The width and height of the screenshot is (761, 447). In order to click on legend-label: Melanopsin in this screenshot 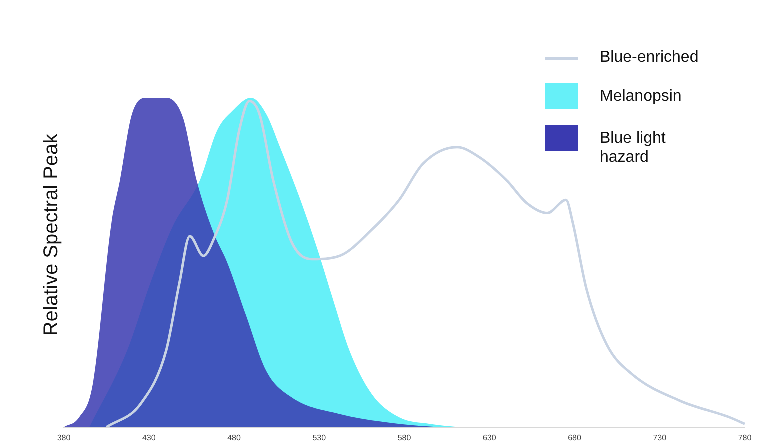, I will do `click(641, 96)`.